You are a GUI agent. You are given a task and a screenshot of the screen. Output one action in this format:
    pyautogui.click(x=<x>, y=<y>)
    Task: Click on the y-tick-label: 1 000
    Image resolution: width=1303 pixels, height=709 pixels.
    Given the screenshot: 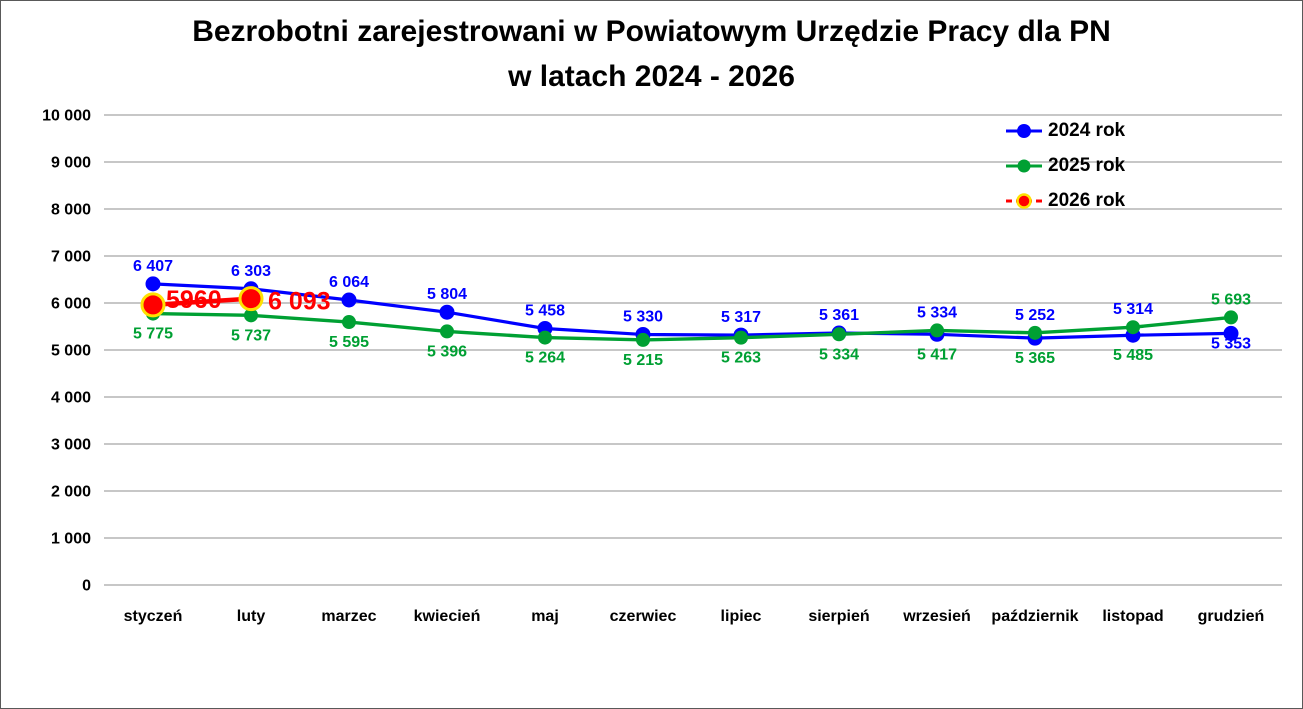 What is the action you would take?
    pyautogui.click(x=71, y=539)
    